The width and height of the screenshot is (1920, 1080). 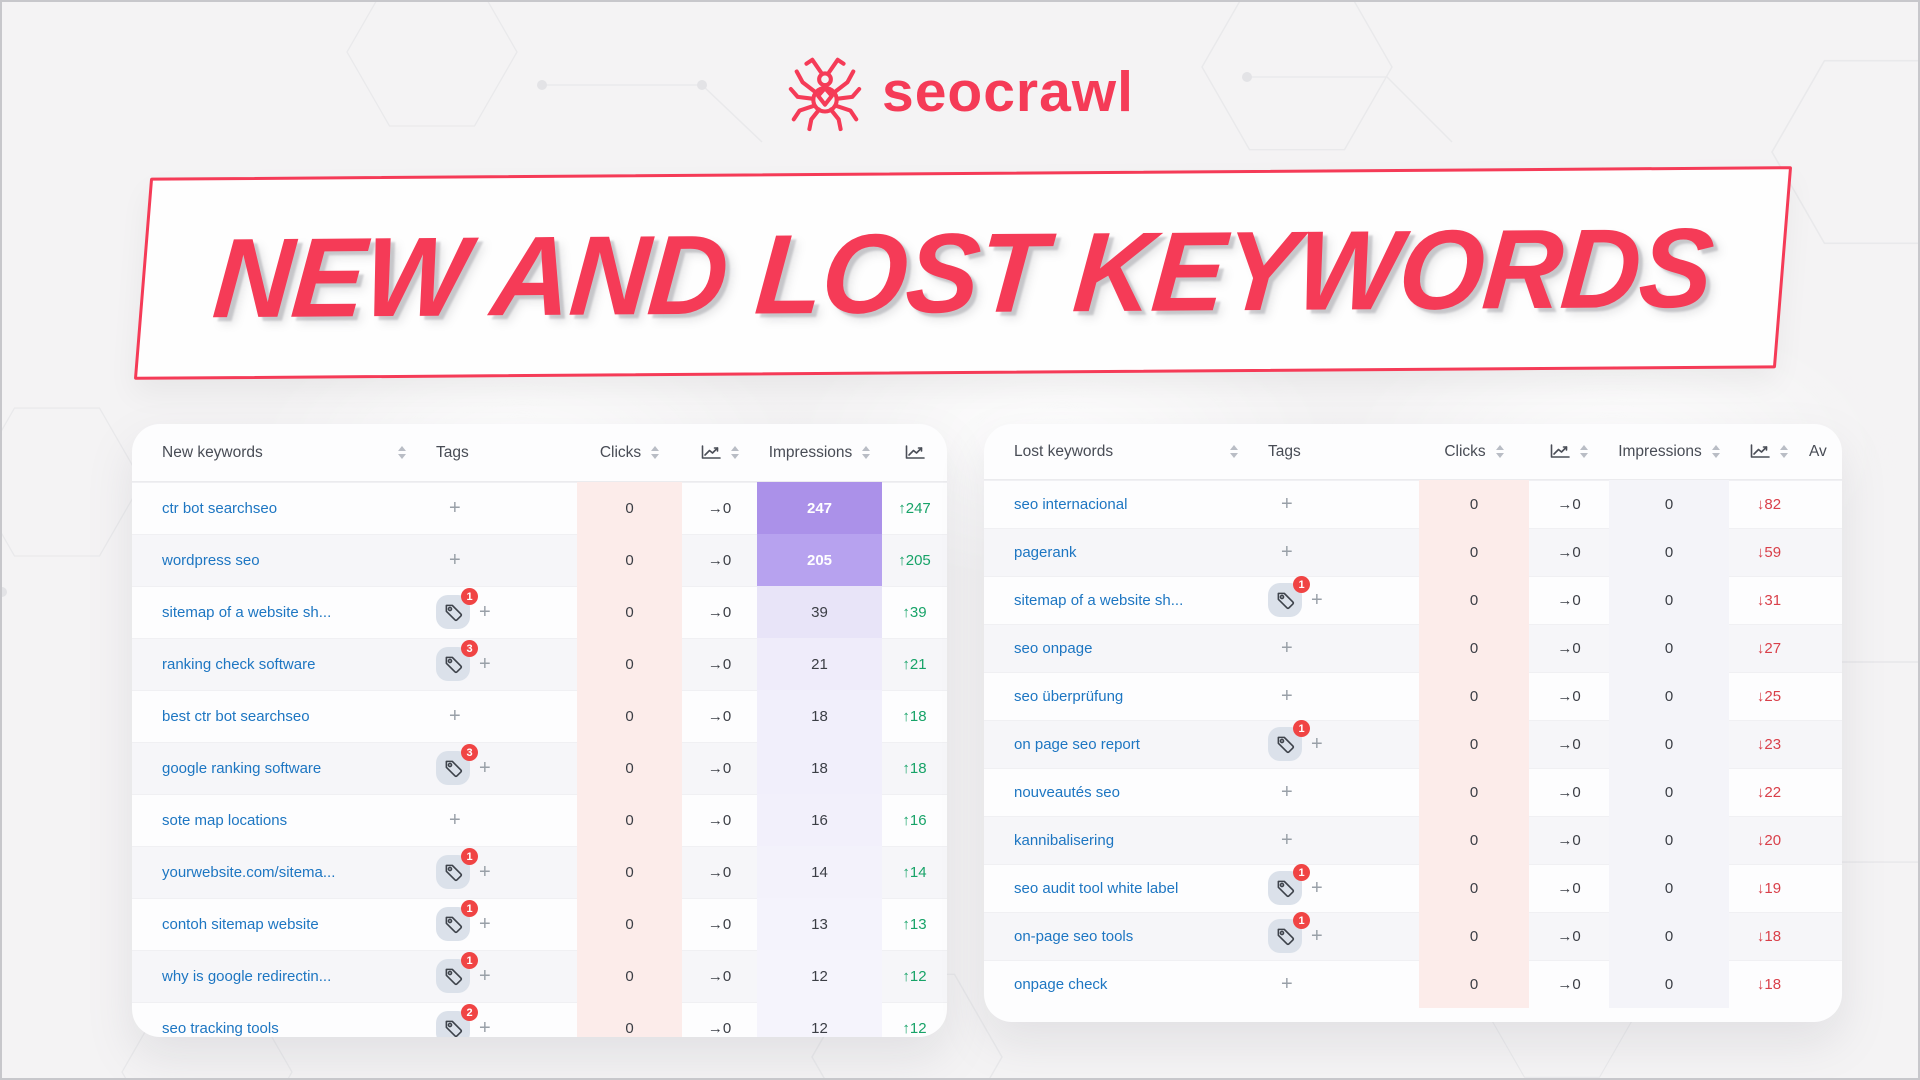 What do you see at coordinates (277, 452) in the screenshot?
I see `column-header-new-keywords: New keywords` at bounding box center [277, 452].